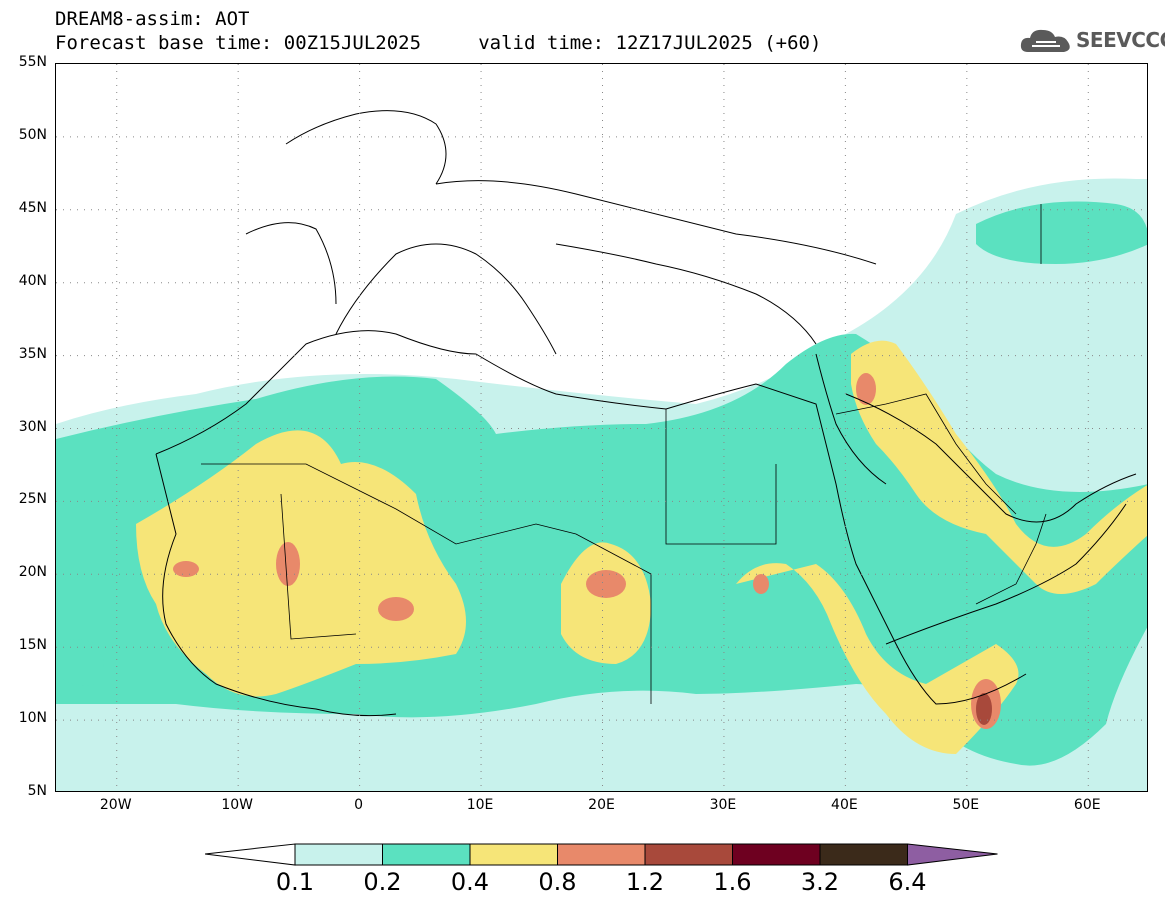 The image size is (1165, 905). I want to click on lat-label: 15N, so click(32, 645).